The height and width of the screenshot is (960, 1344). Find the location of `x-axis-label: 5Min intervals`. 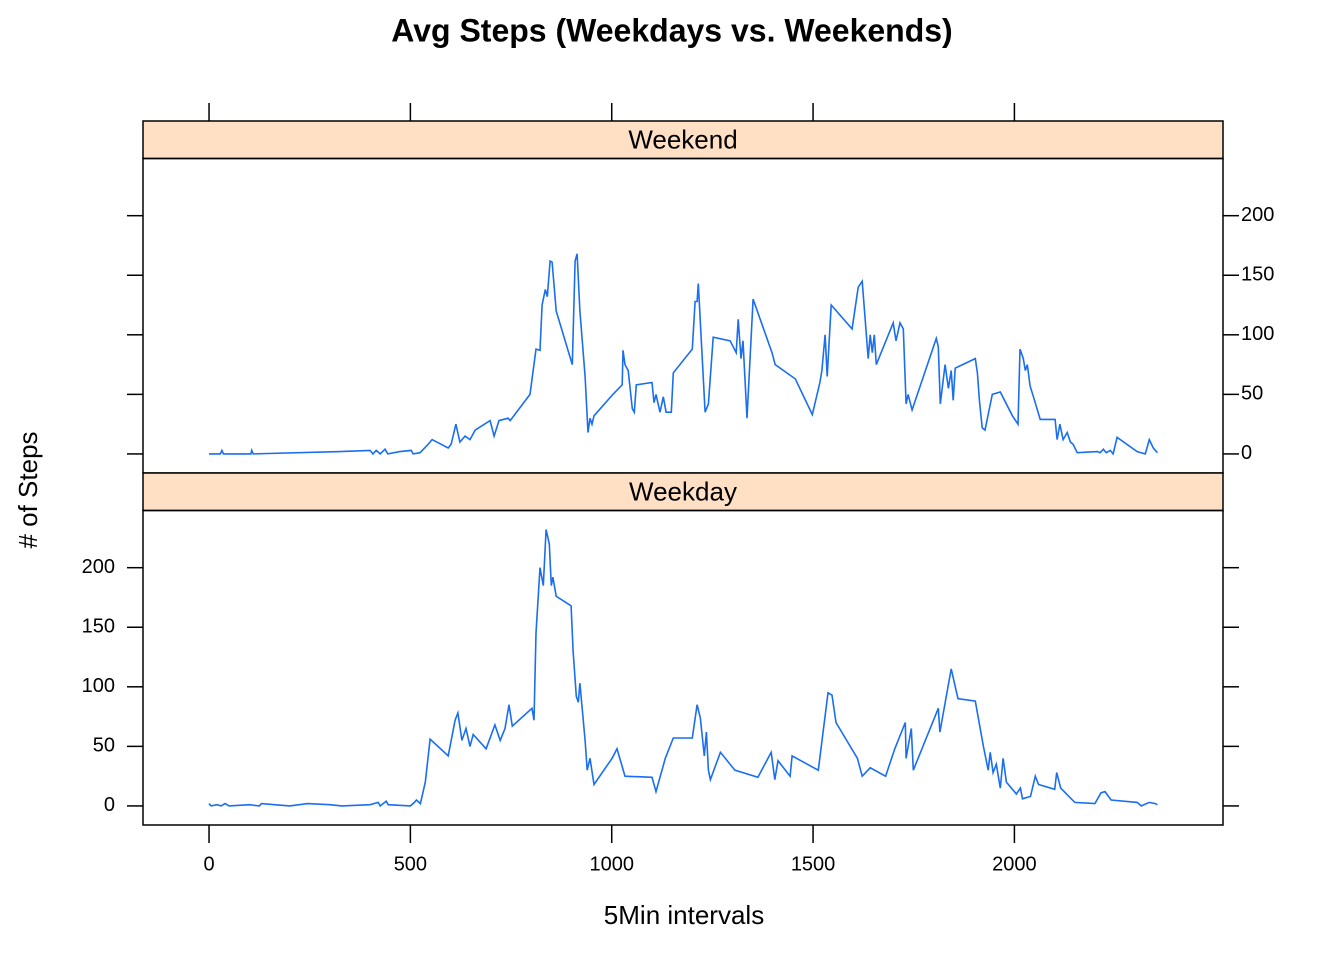

x-axis-label: 5Min intervals is located at coordinates (684, 915).